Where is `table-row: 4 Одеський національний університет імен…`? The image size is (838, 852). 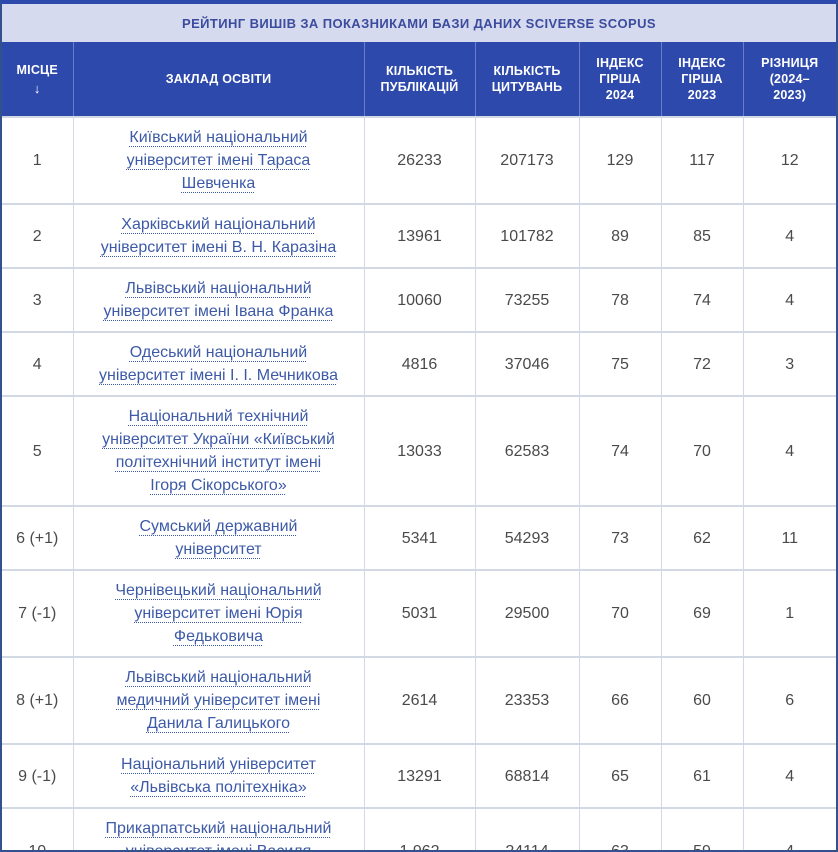 table-row: 4 Одеський національний університет імен… is located at coordinates (419, 363).